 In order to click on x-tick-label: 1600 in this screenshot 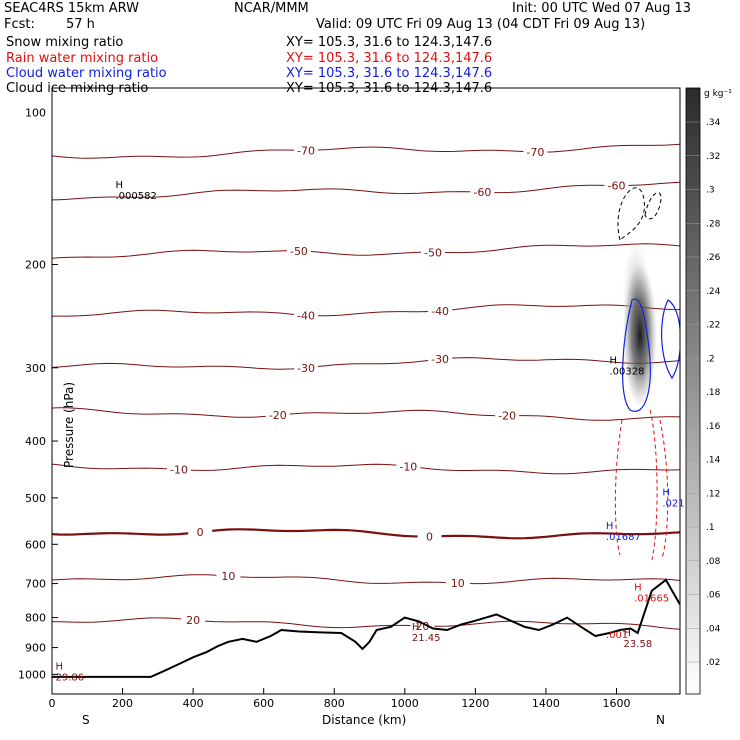, I will do `click(616, 703)`.